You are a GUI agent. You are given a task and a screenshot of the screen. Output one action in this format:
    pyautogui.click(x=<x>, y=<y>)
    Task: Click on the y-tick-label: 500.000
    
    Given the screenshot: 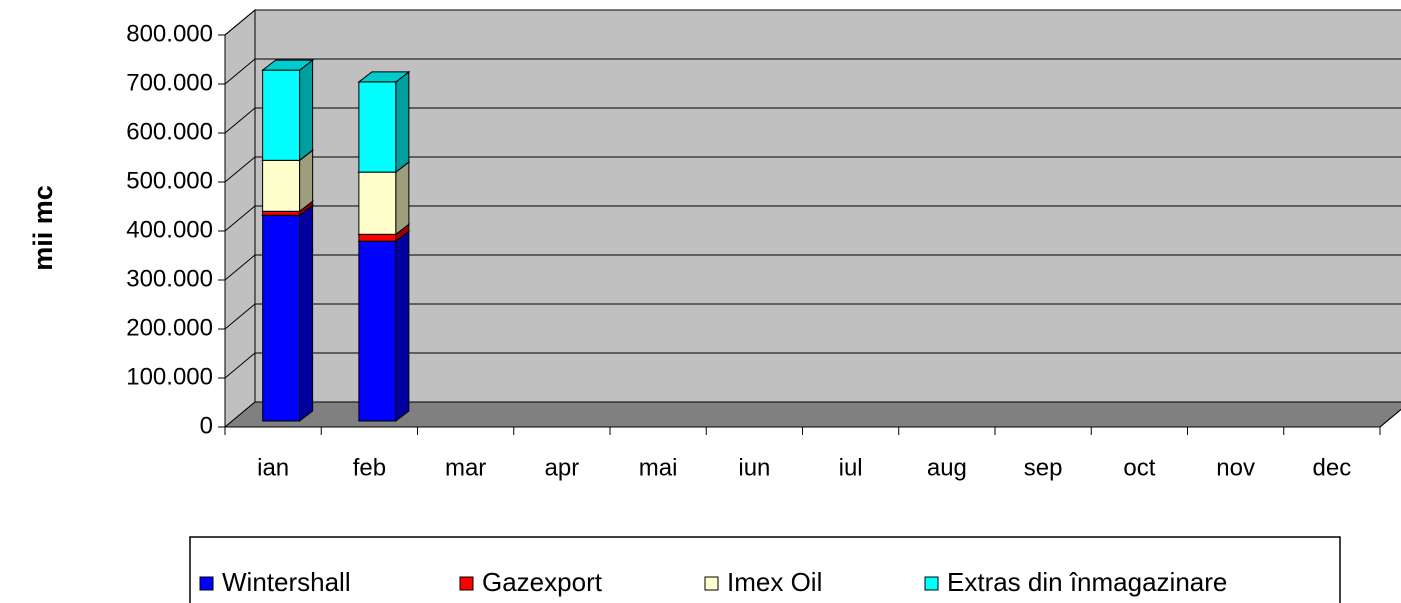 What is the action you would take?
    pyautogui.click(x=169, y=180)
    